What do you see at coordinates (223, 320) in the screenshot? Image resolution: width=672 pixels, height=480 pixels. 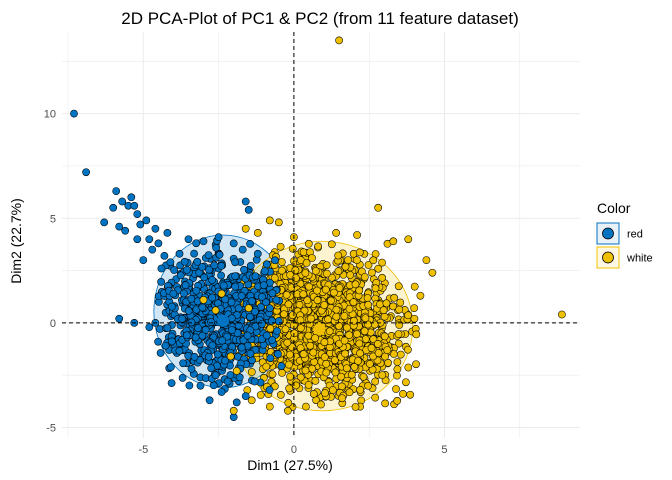 I see `group-center-red` at bounding box center [223, 320].